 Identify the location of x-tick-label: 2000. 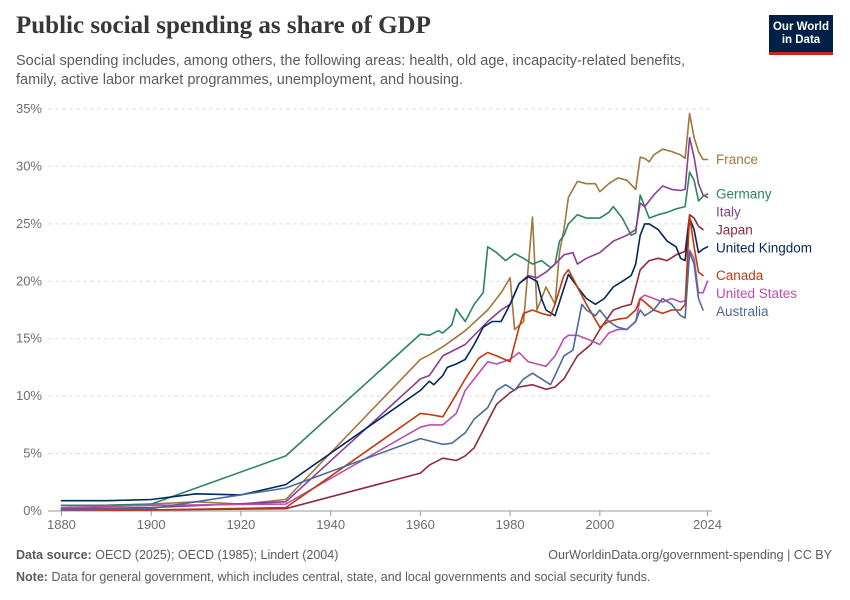
(599, 524).